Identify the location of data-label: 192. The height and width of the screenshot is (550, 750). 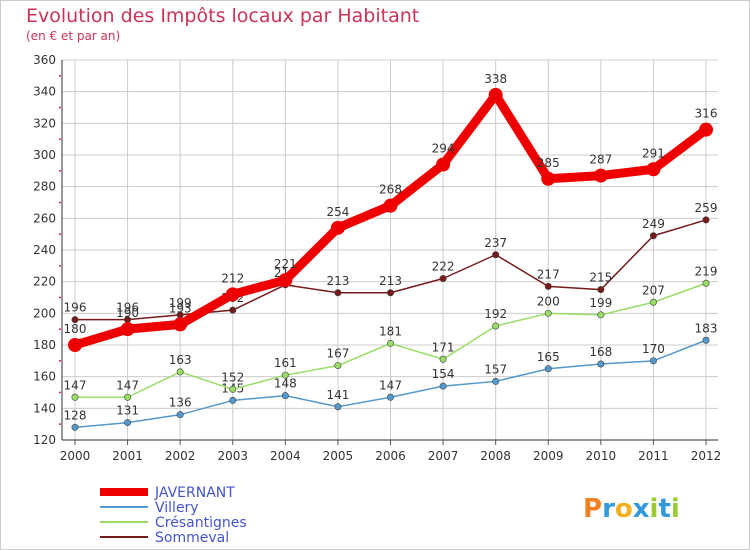
(495, 314).